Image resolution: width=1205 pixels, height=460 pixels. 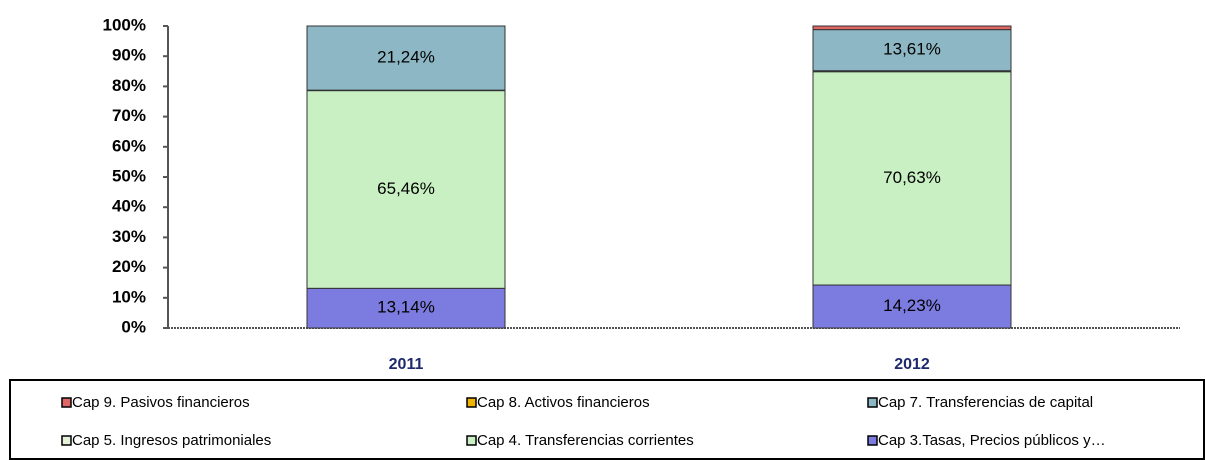 What do you see at coordinates (161, 402) in the screenshot?
I see `legend-label: Cap 9. Pasivos financieros` at bounding box center [161, 402].